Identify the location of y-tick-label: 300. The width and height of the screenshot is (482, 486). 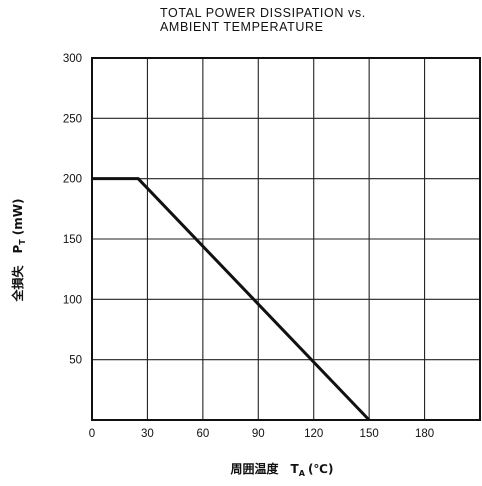
(72, 59).